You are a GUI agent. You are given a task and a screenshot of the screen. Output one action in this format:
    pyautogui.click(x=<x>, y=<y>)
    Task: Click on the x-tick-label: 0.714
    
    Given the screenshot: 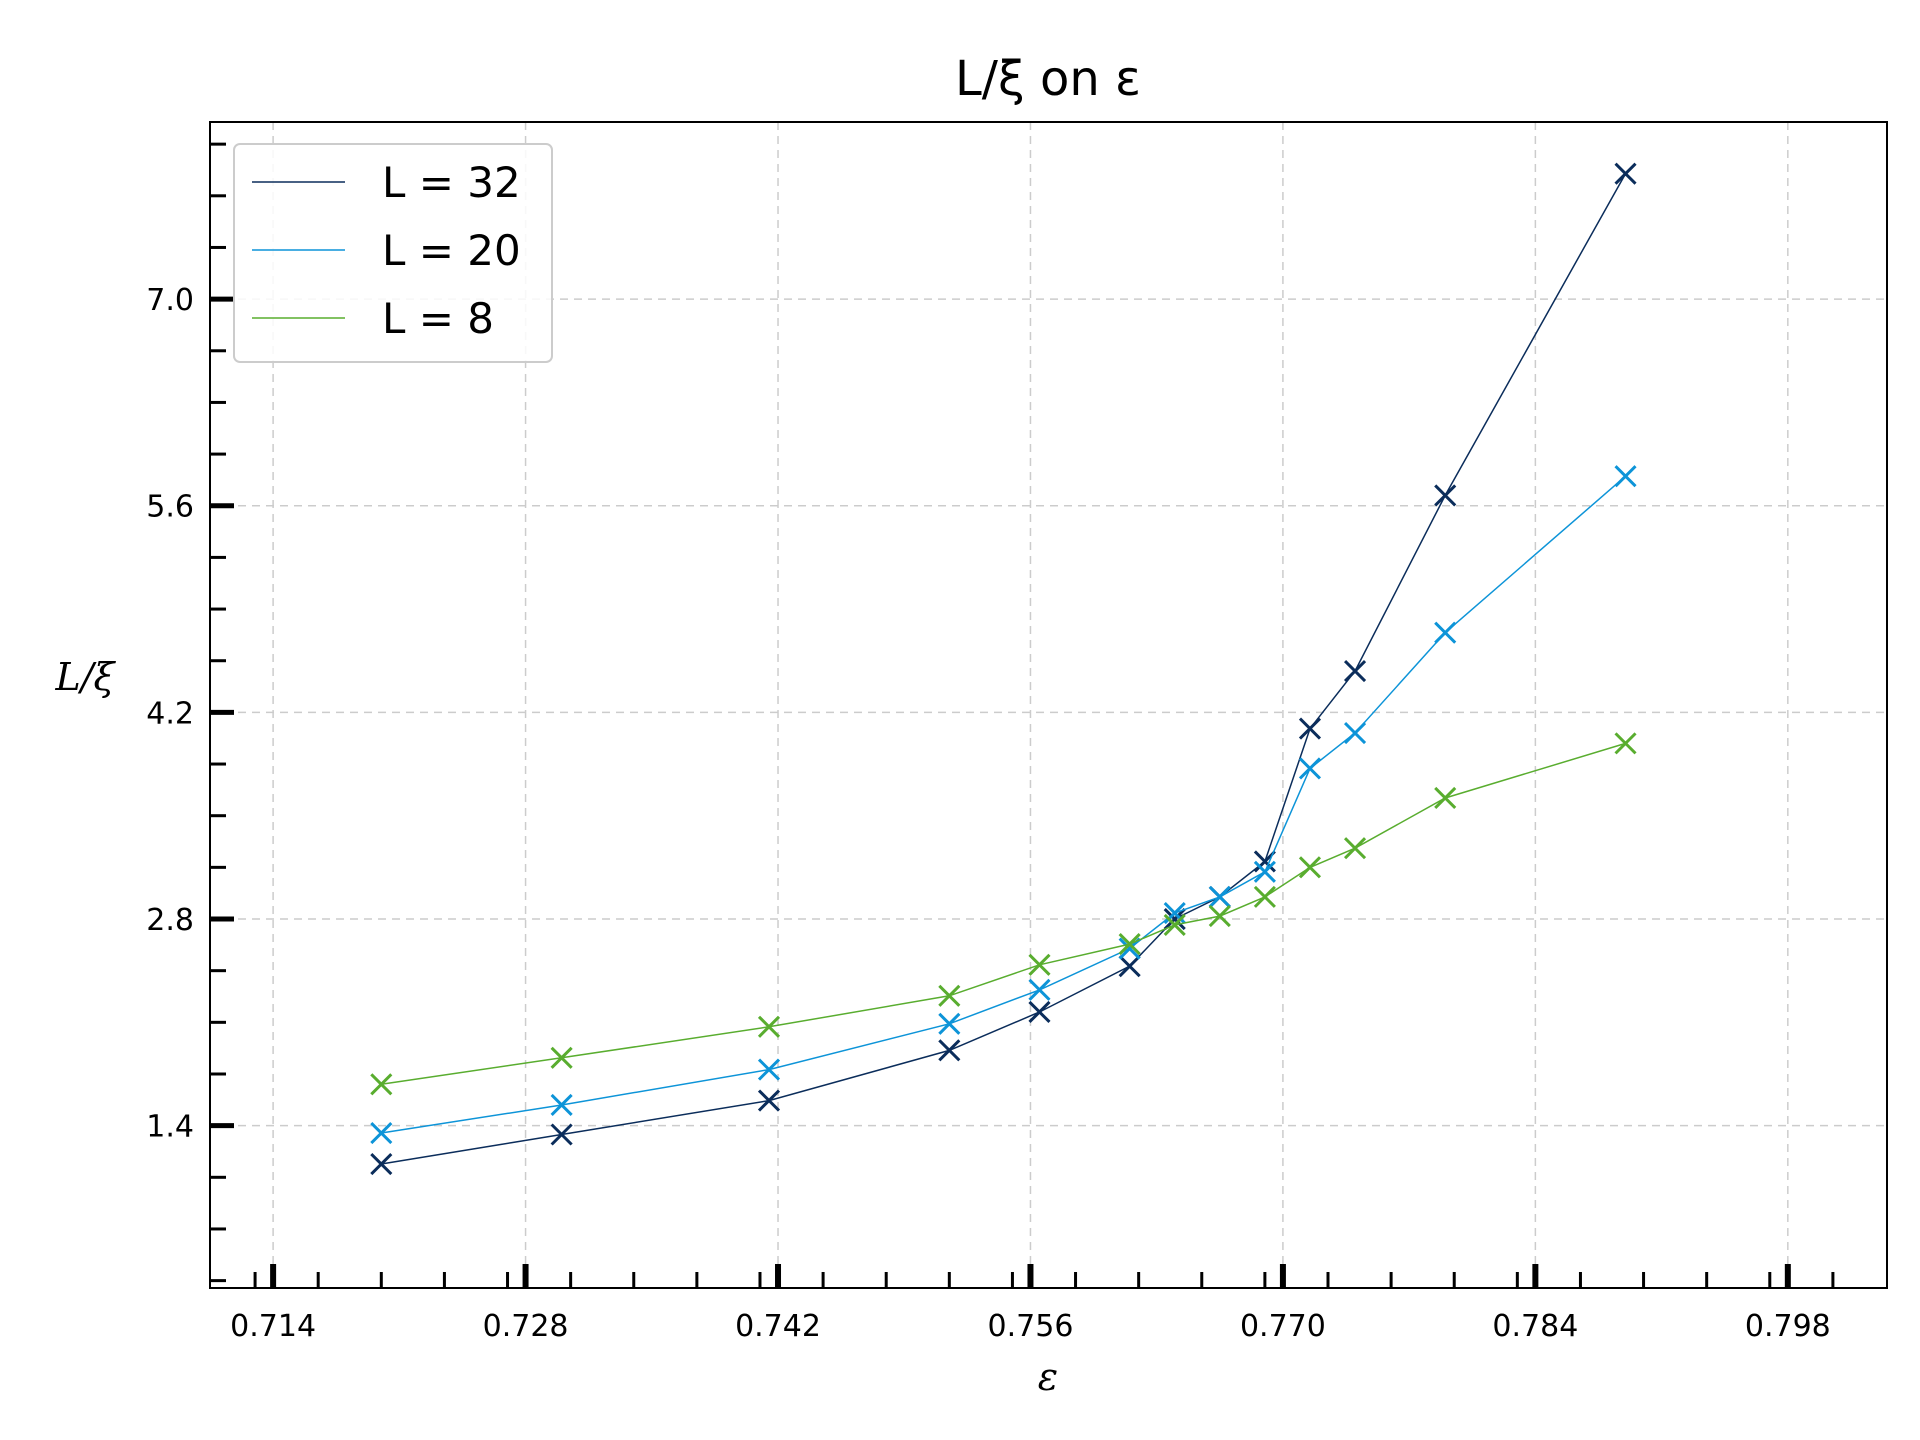 What is the action you would take?
    pyautogui.click(x=273, y=1326)
    